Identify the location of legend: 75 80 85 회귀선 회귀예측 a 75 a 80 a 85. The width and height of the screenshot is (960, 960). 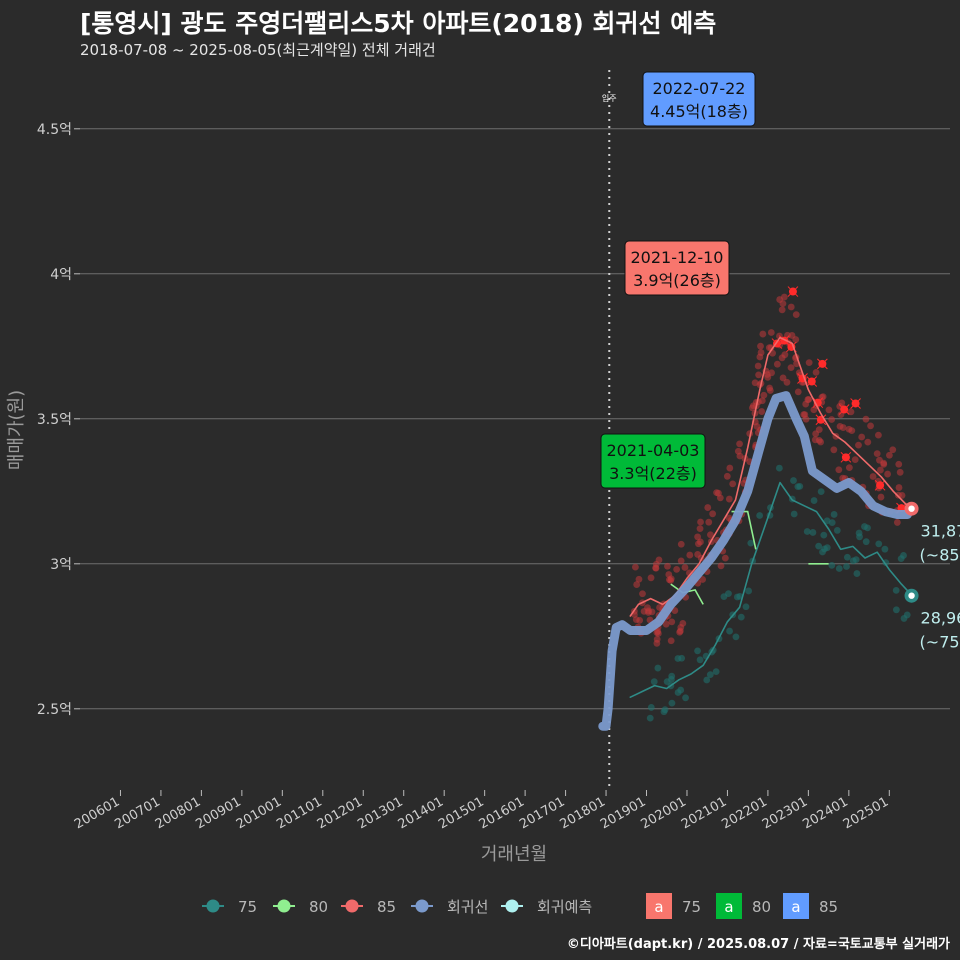
(520, 906).